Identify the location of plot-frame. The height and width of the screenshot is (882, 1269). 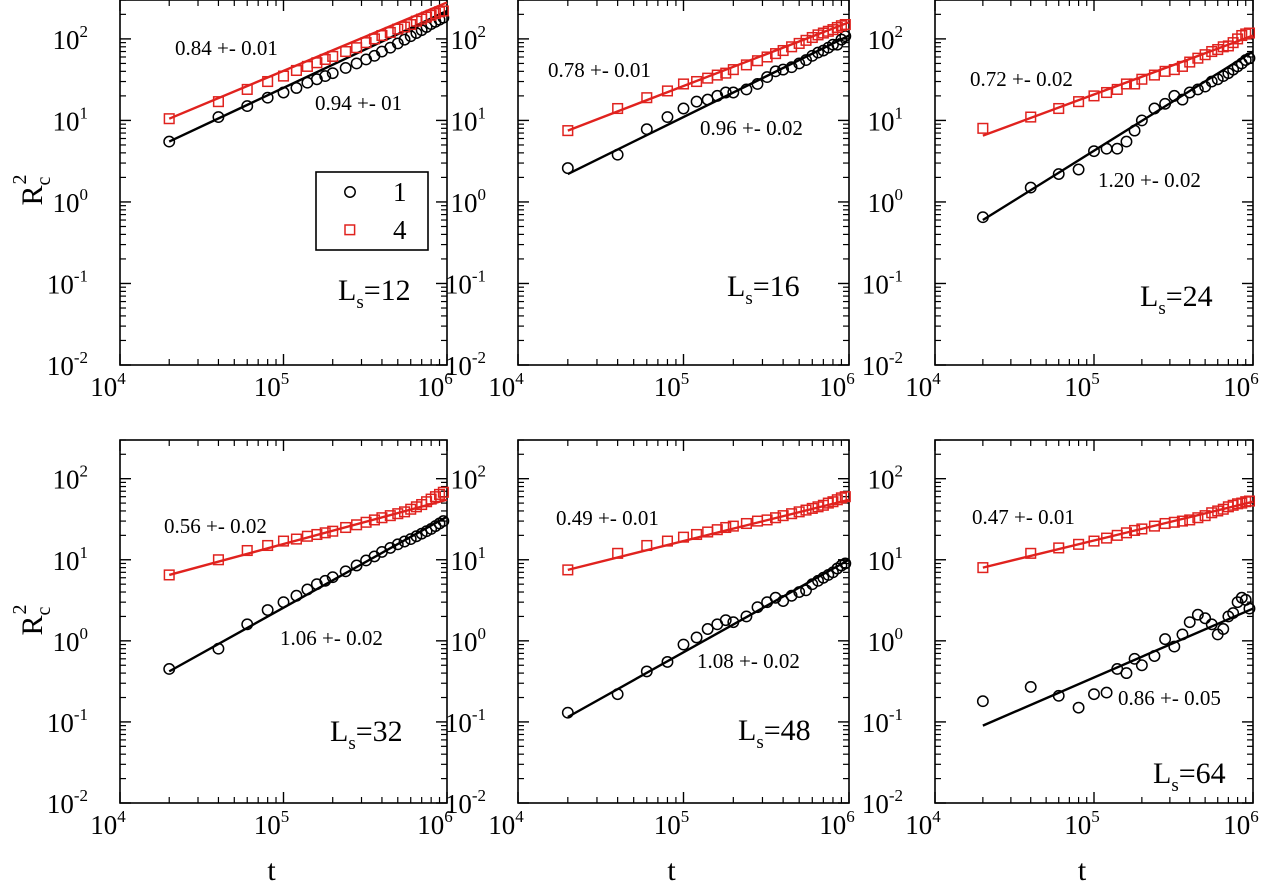
(283, 621).